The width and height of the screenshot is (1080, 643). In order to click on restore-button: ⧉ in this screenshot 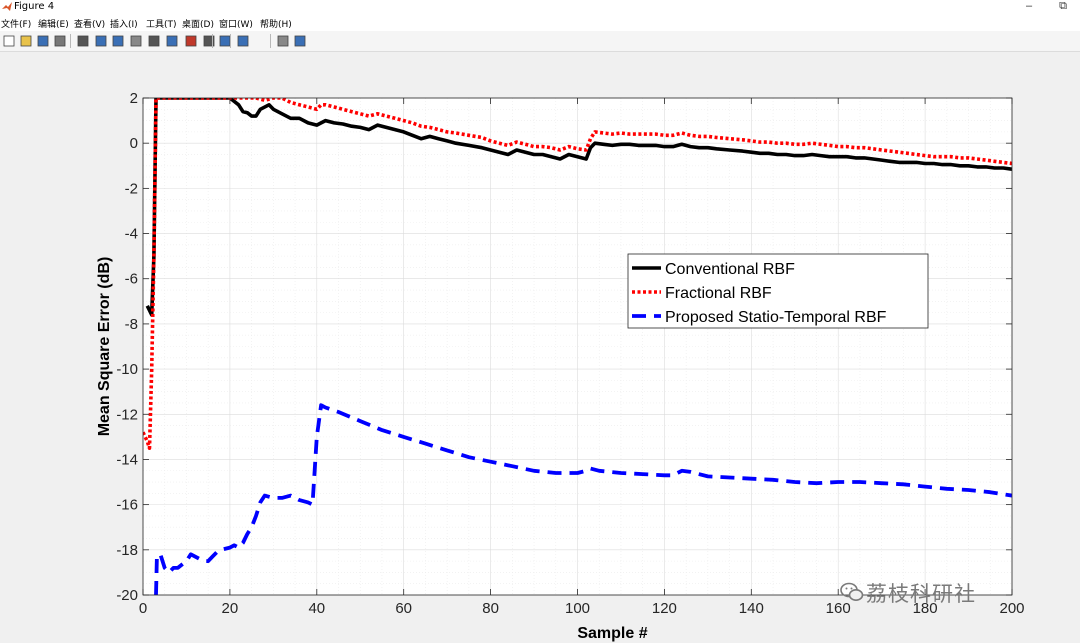, I will do `click(1063, 6)`.